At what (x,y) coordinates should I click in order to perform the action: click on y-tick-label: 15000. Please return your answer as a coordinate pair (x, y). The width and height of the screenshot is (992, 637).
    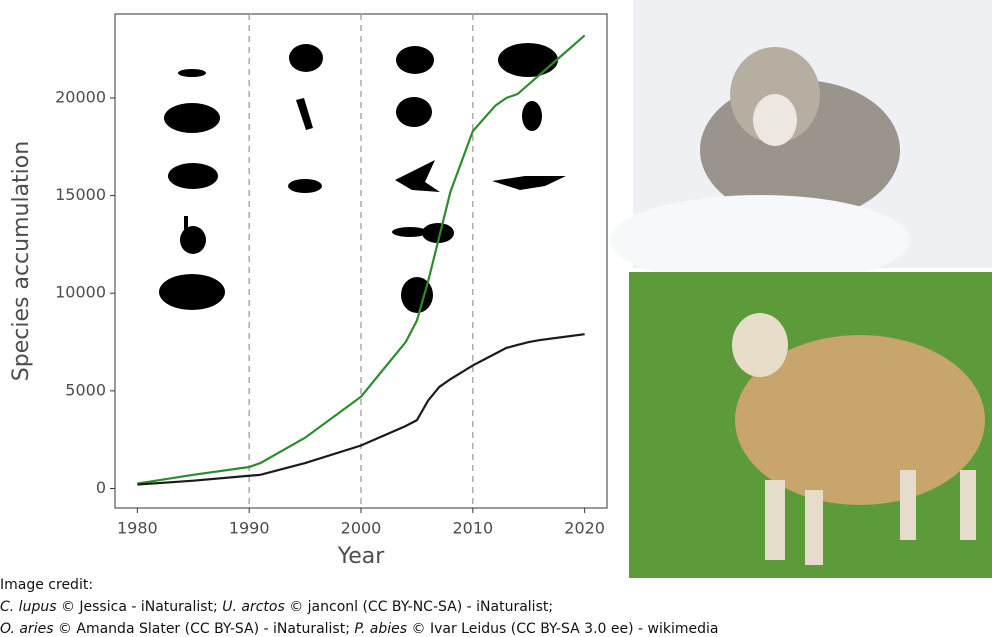
    Looking at the image, I should click on (80, 194).